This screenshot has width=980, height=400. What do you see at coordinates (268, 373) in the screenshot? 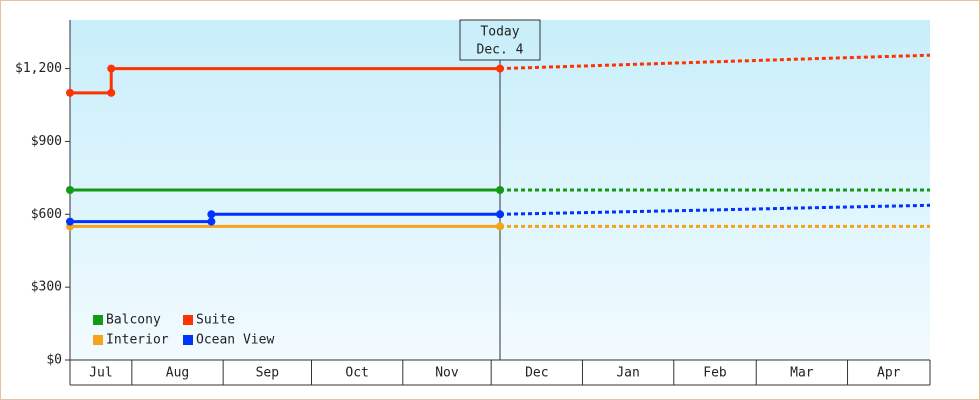
I see `x-tick-label: Sep` at bounding box center [268, 373].